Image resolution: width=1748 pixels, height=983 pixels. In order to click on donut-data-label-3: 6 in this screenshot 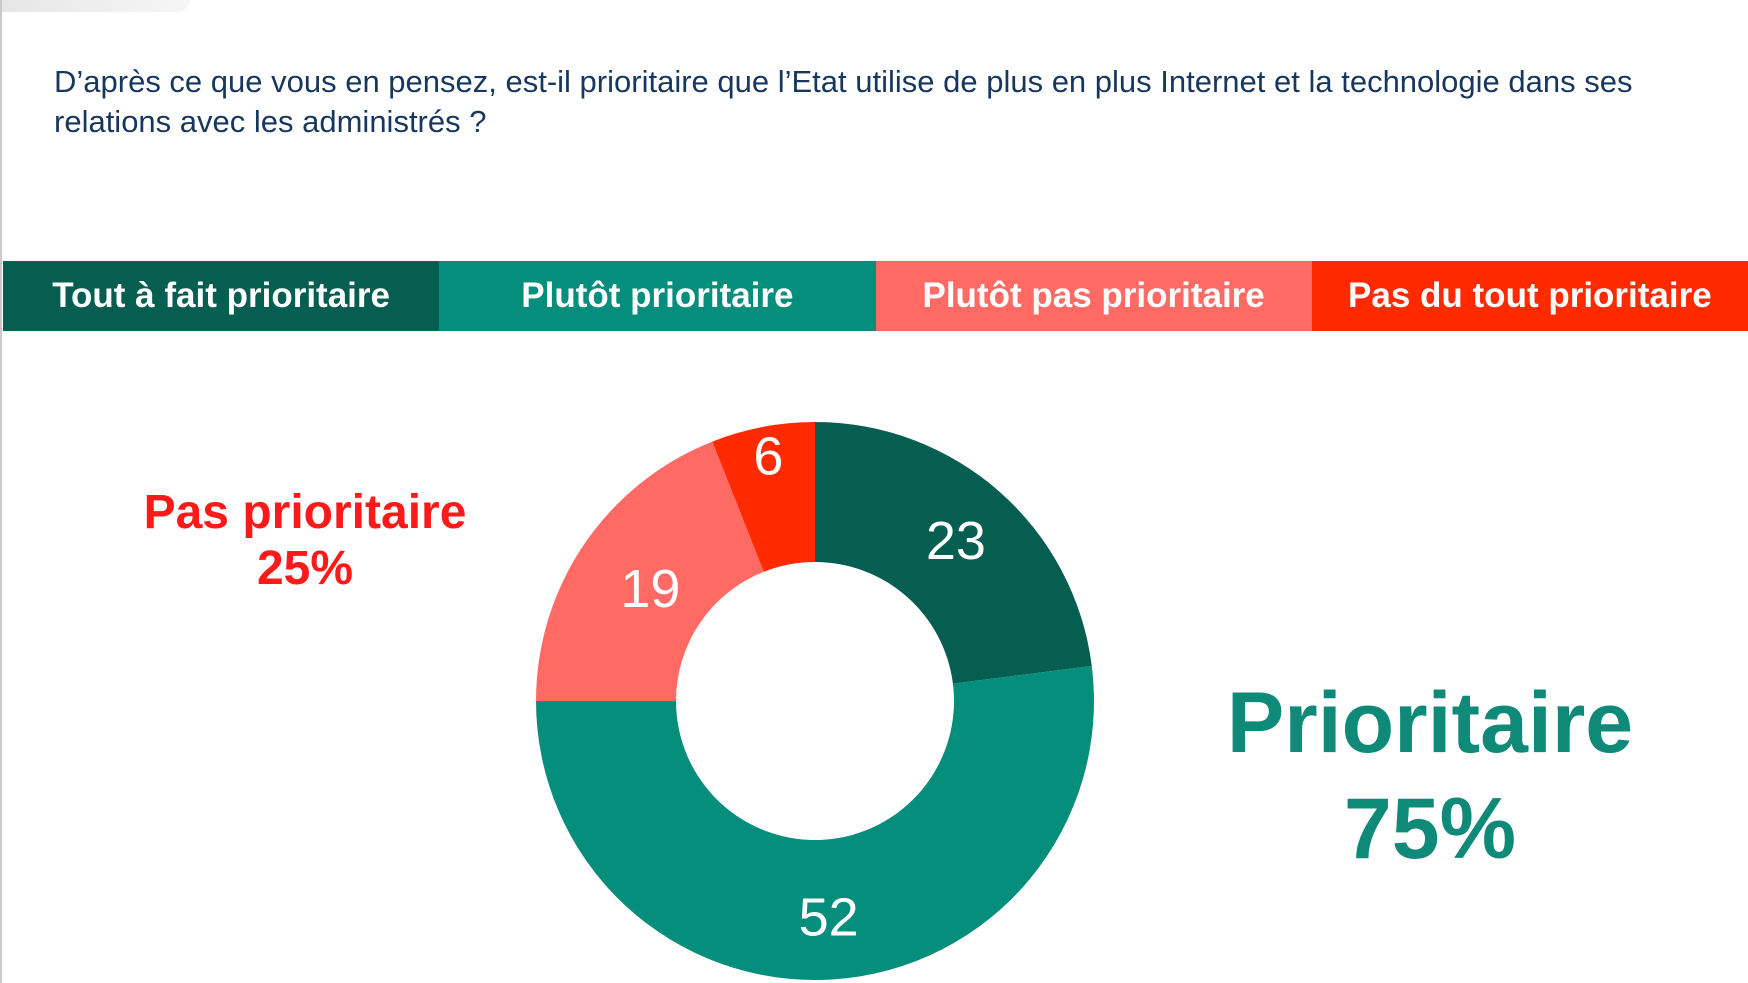, I will do `click(768, 456)`.